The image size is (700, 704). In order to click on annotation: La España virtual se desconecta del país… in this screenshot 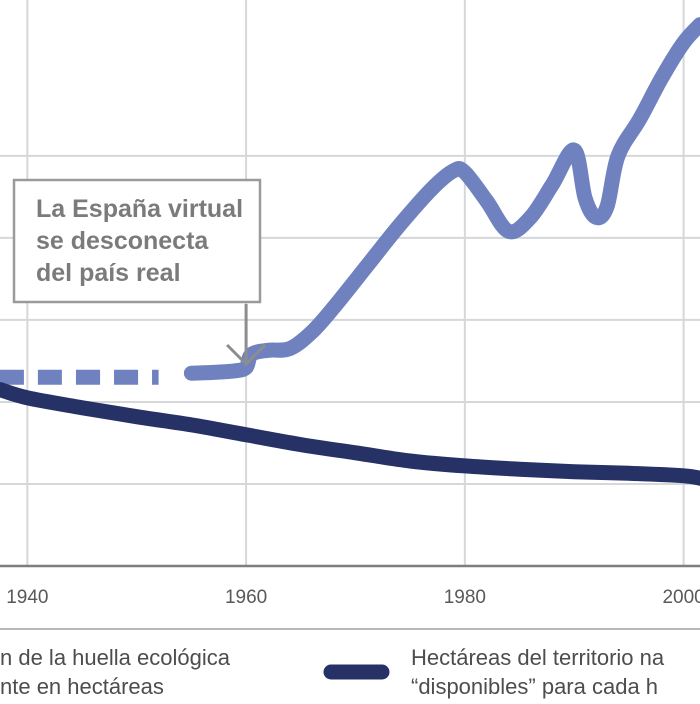, I will do `click(139, 272)`.